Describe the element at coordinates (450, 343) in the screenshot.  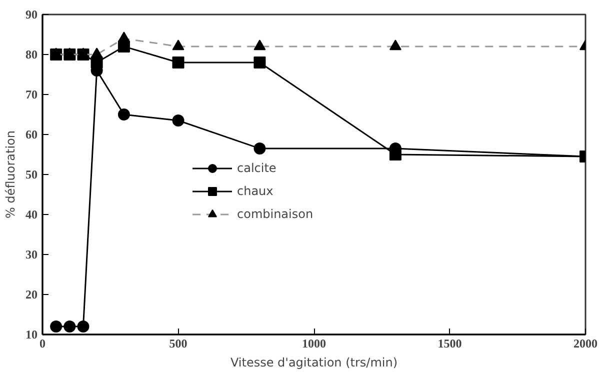
I see `x-tick-label: 1500` at that location.